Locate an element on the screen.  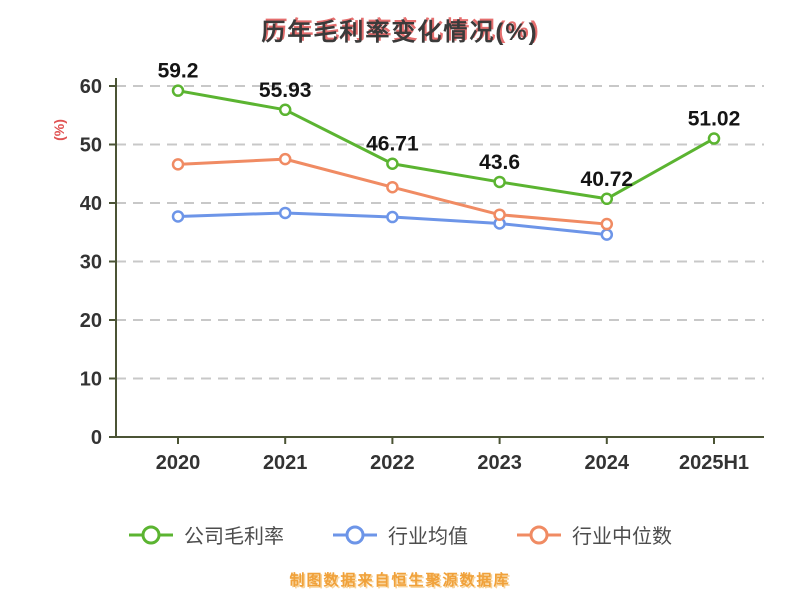
legend: 公司毛利率 行业均值 行业中位数 is located at coordinates (400, 534).